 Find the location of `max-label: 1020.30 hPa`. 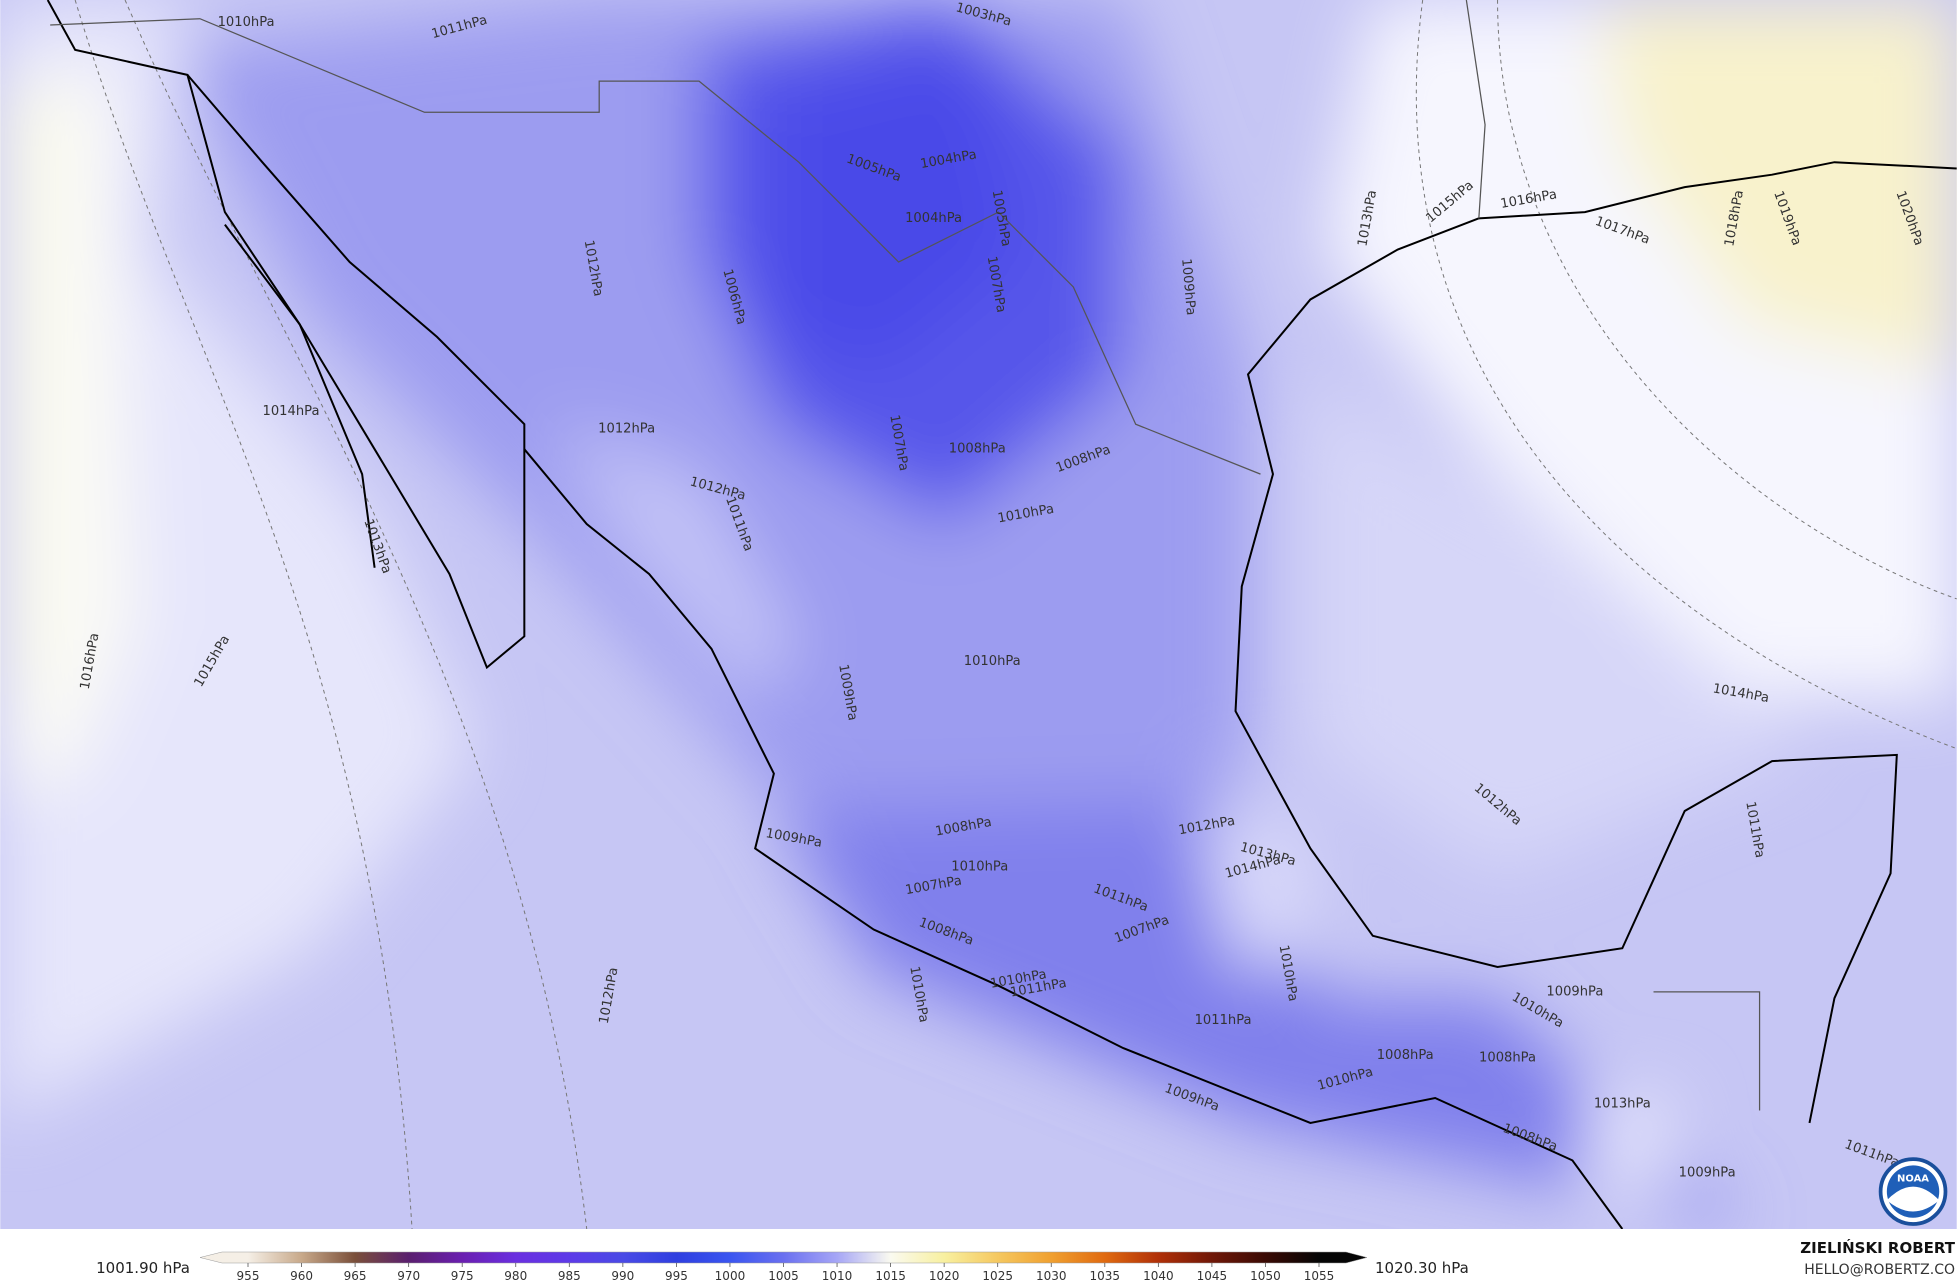

max-label: 1020.30 hPa is located at coordinates (1422, 1268).